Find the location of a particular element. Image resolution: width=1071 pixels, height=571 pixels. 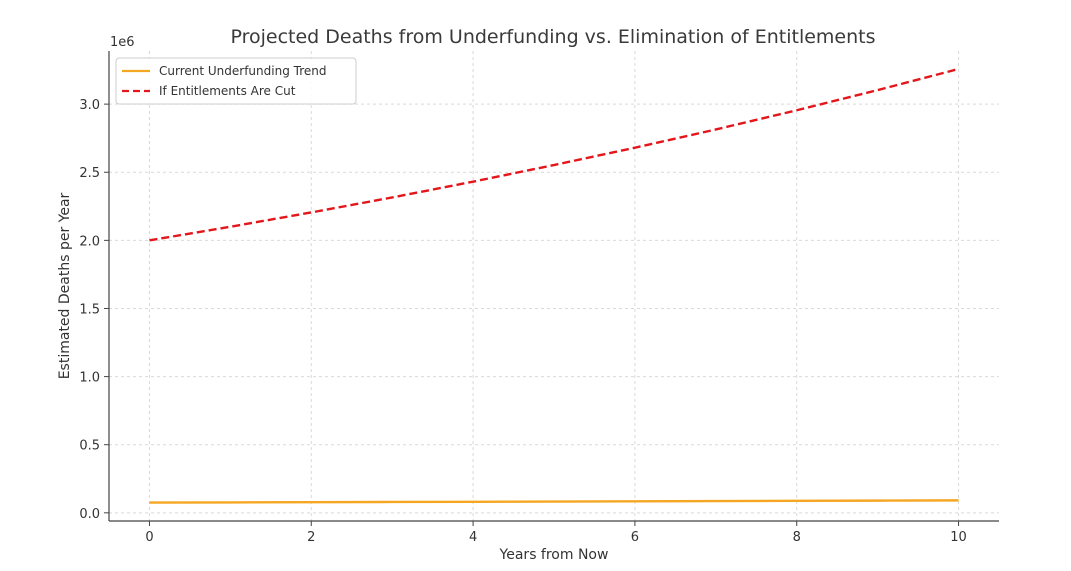

x-axis-label: Years from Now is located at coordinates (554, 555).